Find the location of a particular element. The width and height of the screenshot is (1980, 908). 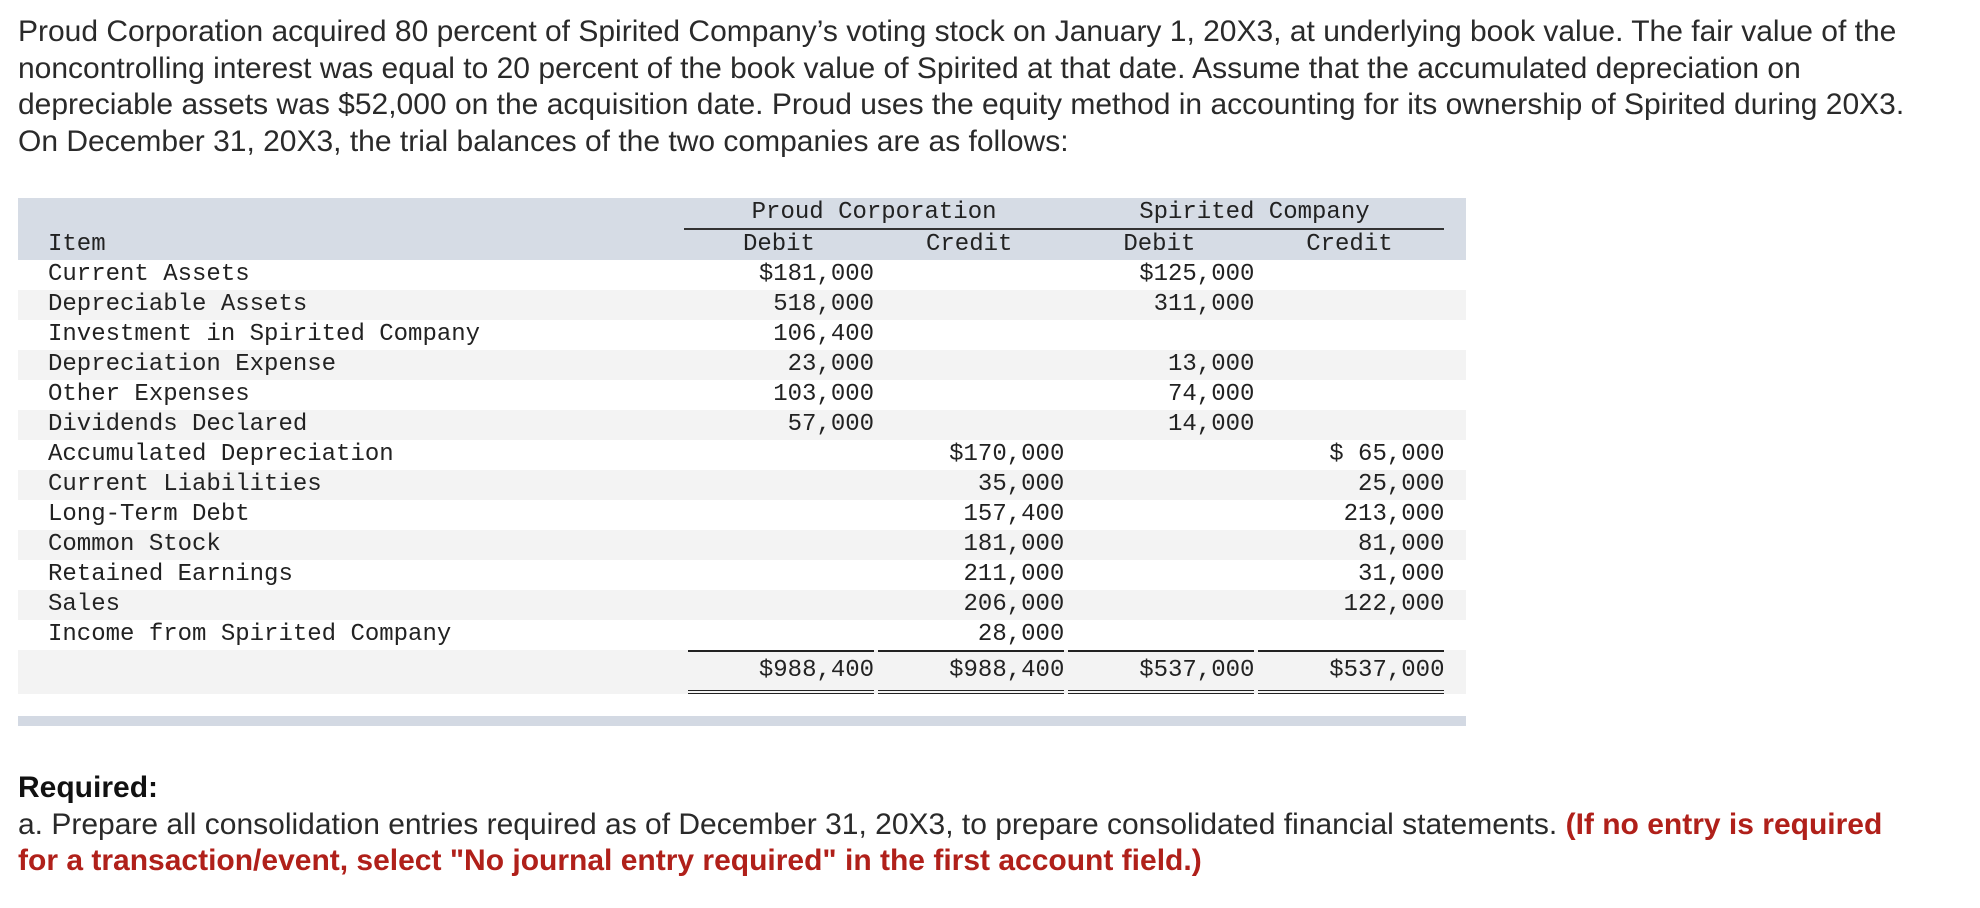

cell-spirited-credit: 31,000 is located at coordinates (1349, 575).